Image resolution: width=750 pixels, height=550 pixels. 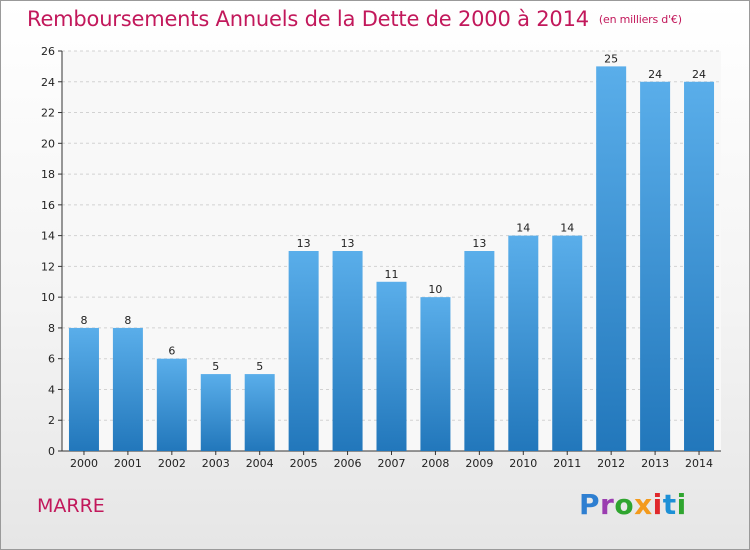 I want to click on logo-letter: t, so click(x=669, y=504).